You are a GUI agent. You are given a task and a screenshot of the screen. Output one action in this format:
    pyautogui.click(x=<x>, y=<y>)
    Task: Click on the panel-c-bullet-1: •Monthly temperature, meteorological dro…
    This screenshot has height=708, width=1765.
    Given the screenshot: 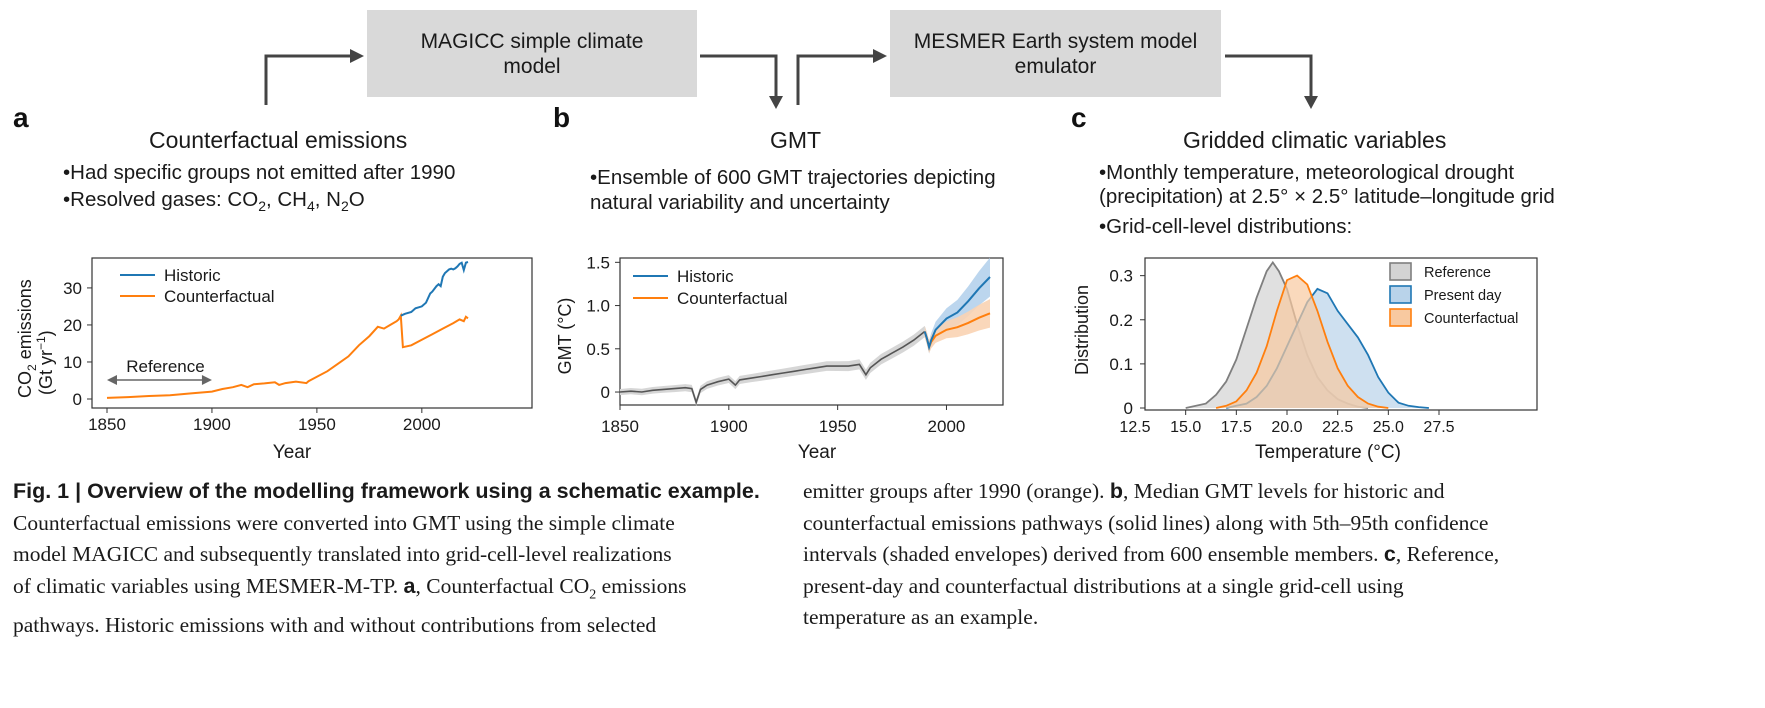 What is the action you would take?
    pyautogui.click(x=1307, y=172)
    